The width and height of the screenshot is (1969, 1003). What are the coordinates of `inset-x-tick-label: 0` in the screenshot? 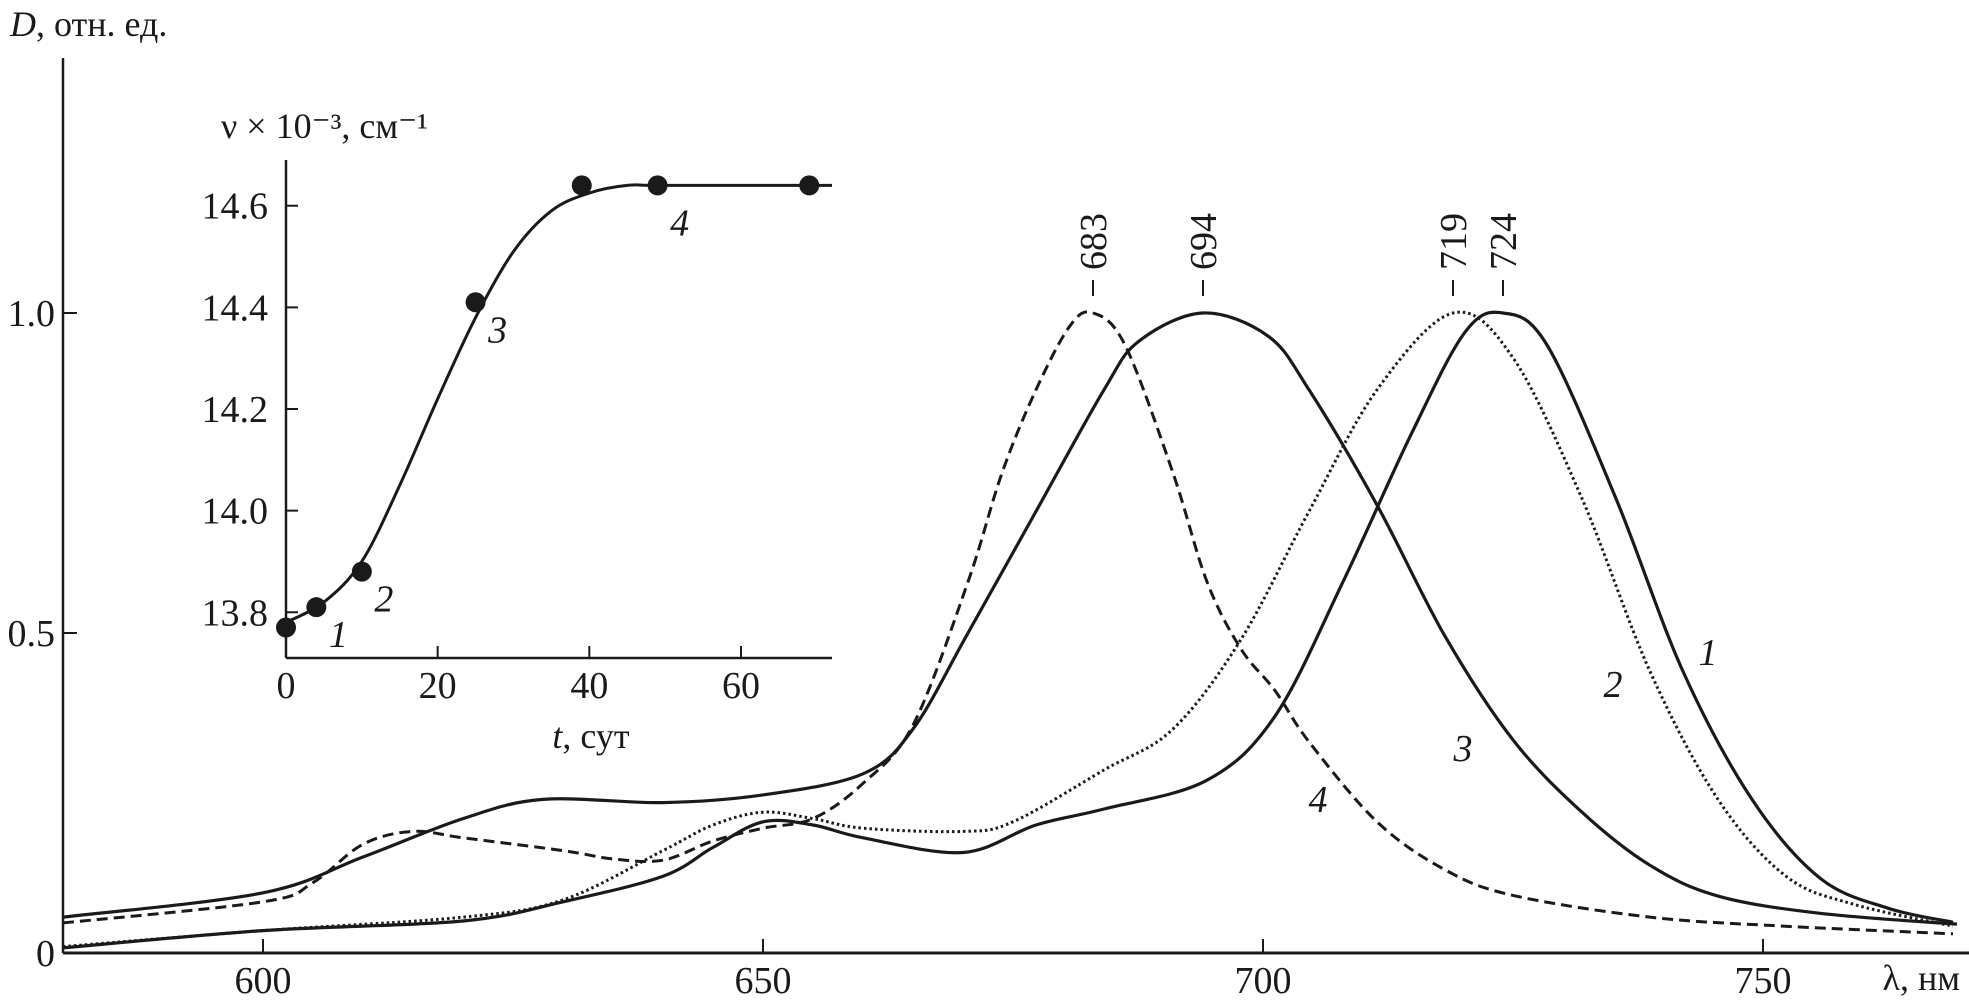 It's located at (286, 686).